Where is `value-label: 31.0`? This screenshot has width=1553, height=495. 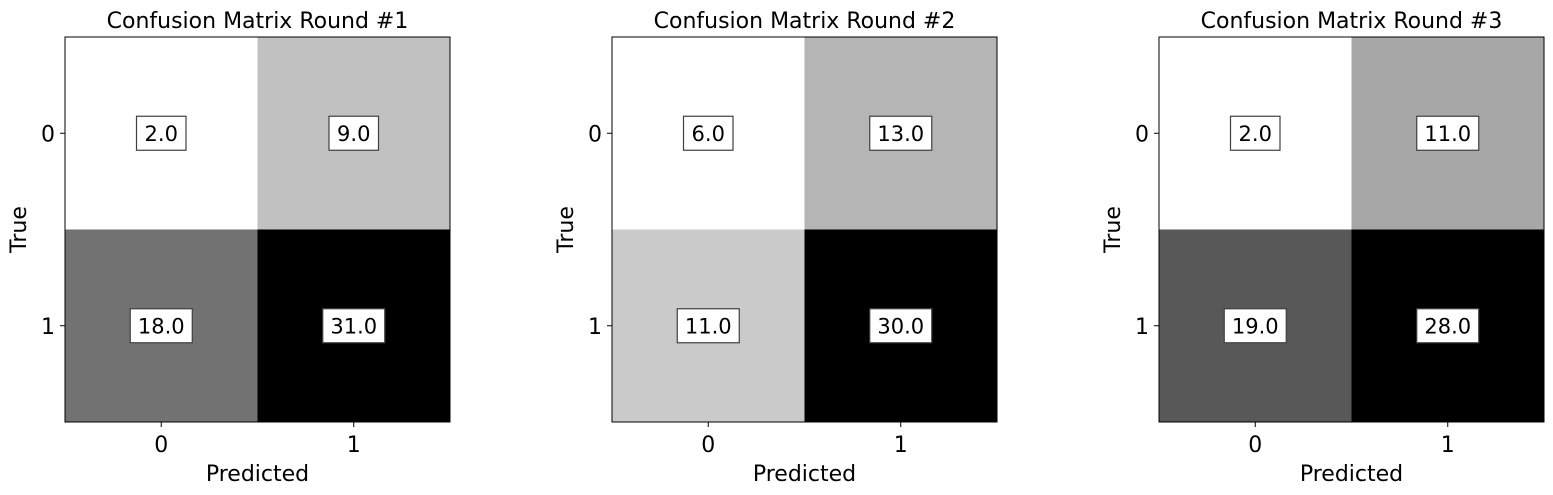
value-label: 31.0 is located at coordinates (353, 326).